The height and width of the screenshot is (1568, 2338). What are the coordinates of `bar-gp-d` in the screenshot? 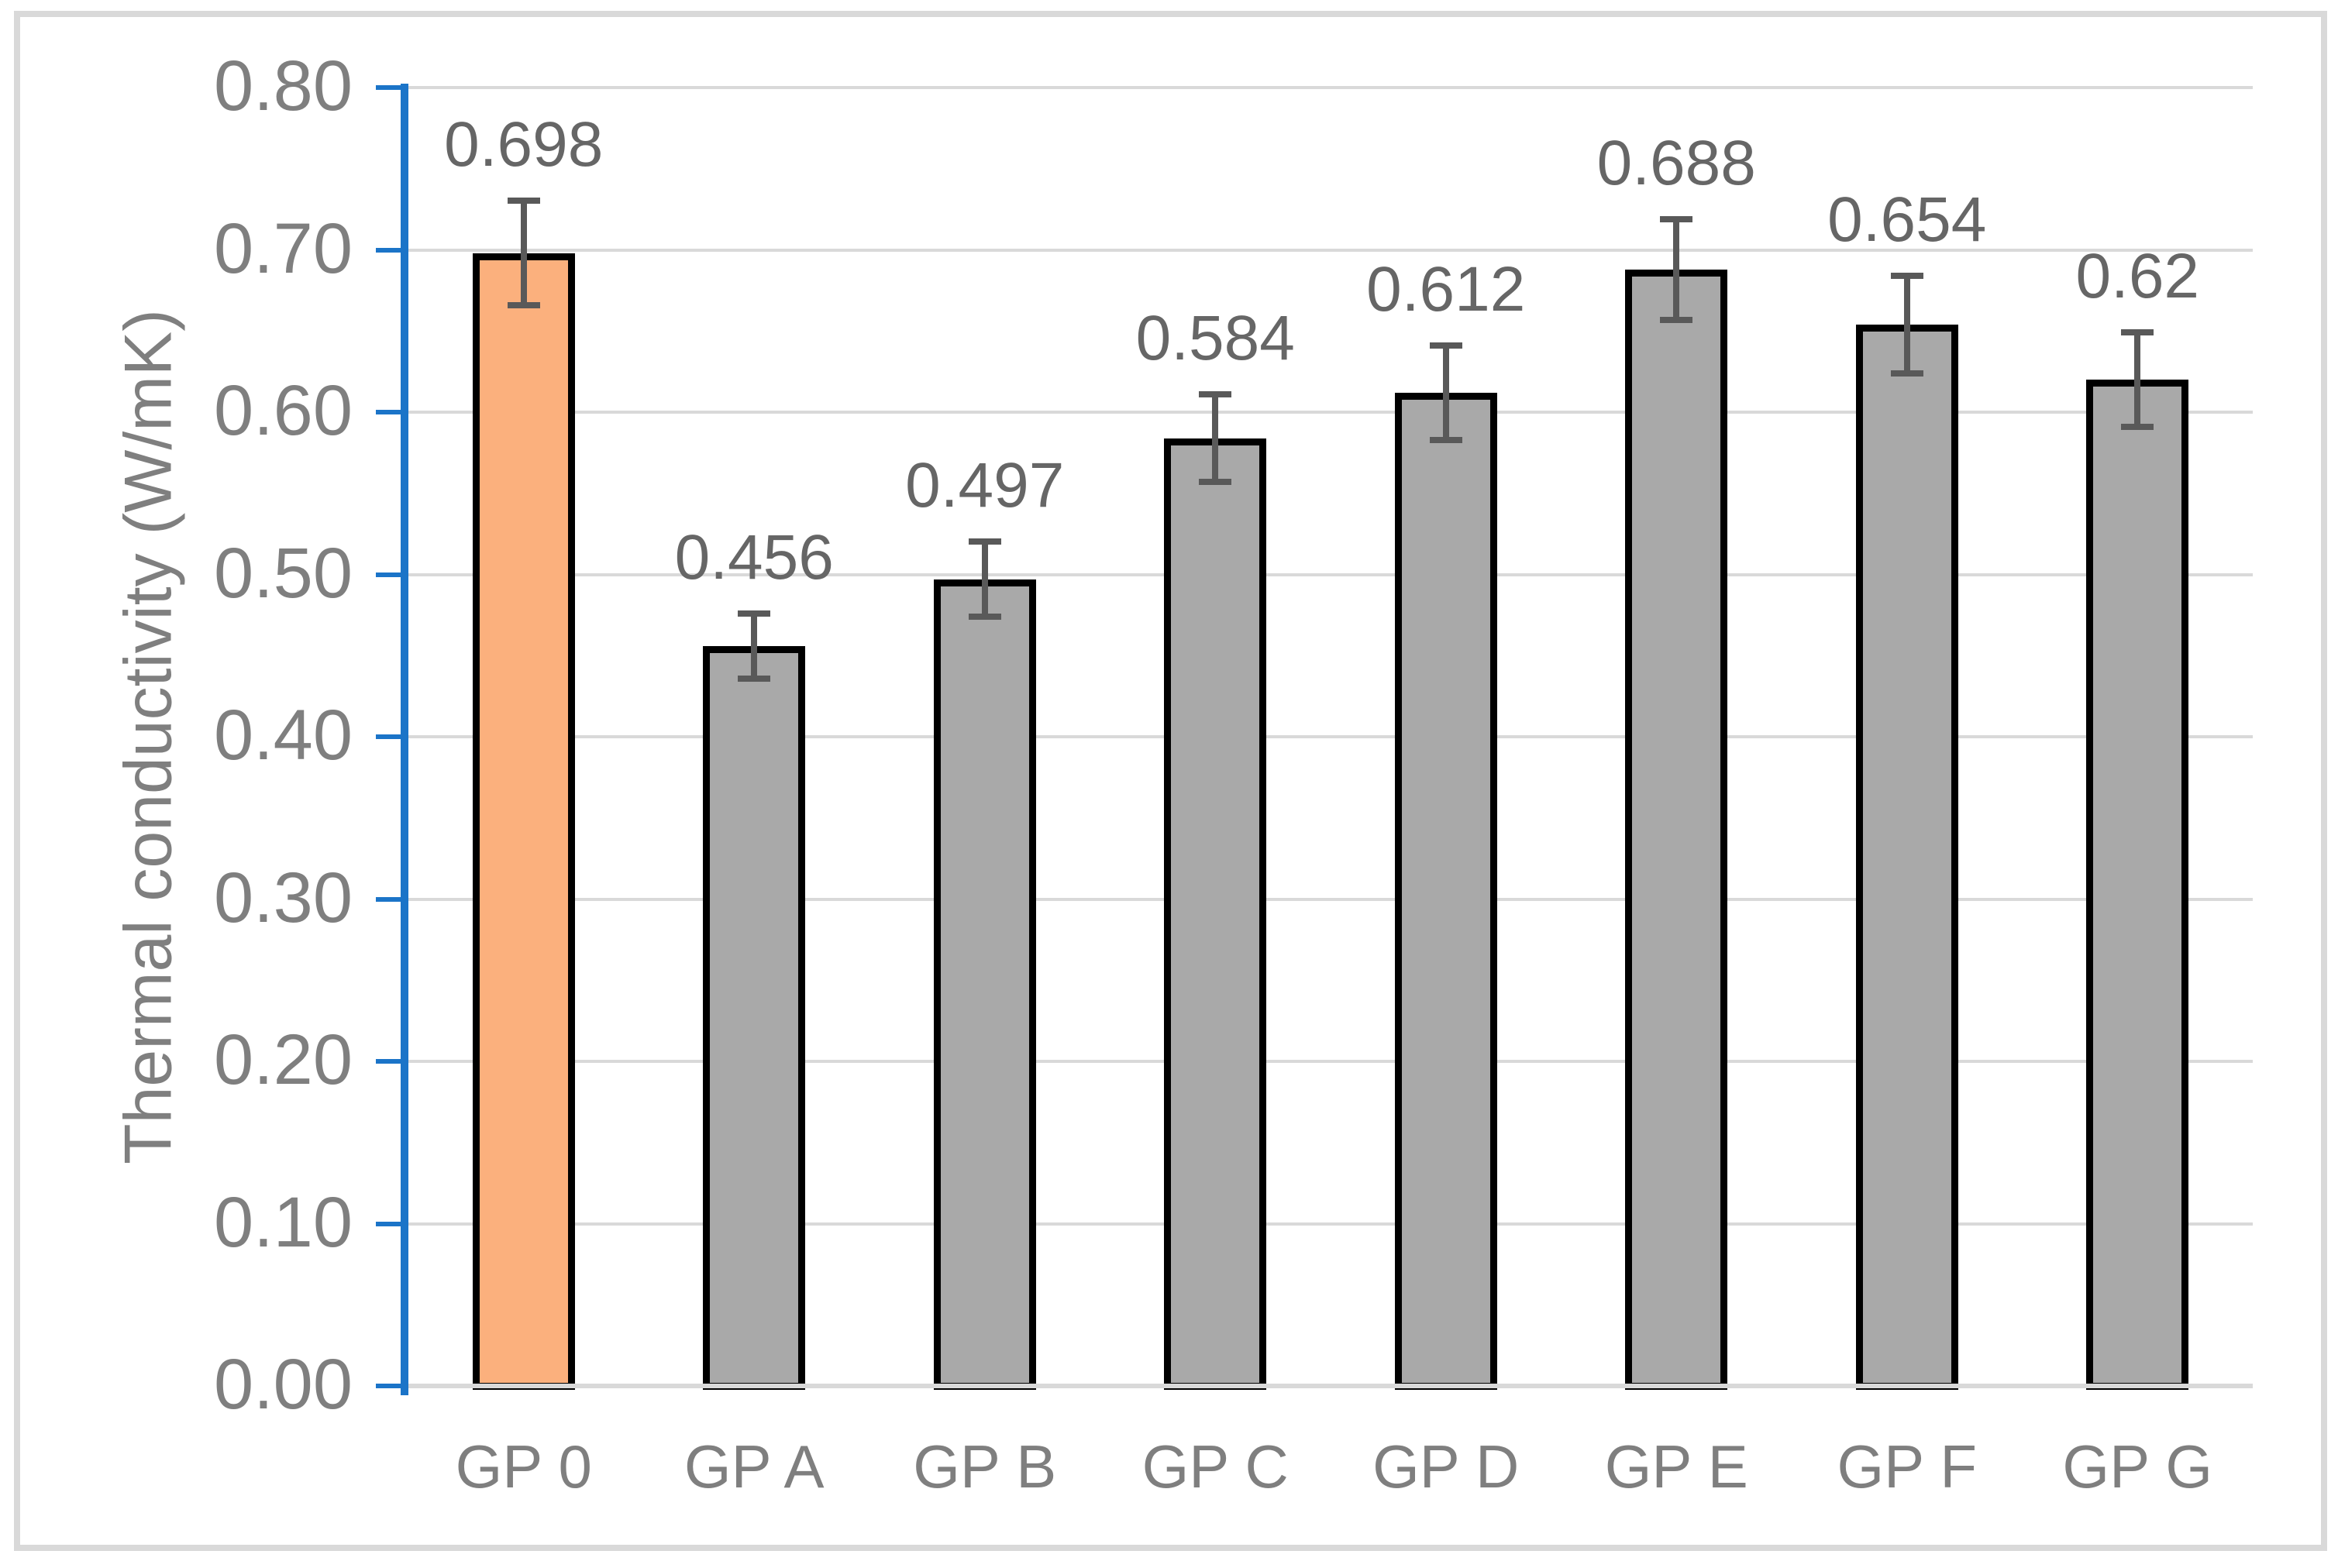 It's located at (1446, 891).